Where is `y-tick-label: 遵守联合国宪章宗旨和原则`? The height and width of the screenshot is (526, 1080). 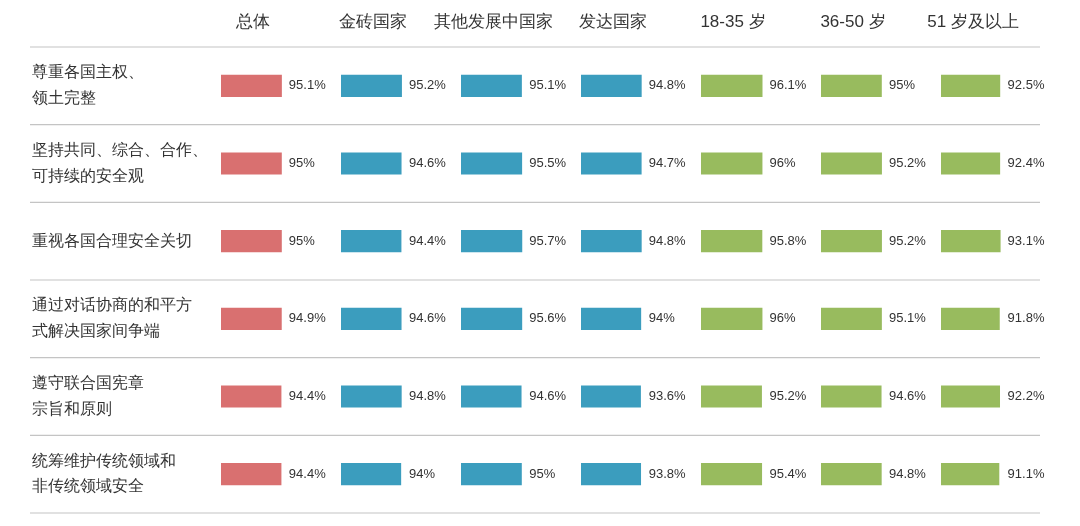 y-tick-label: 遵守联合国宪章宗旨和原则 is located at coordinates (88, 395).